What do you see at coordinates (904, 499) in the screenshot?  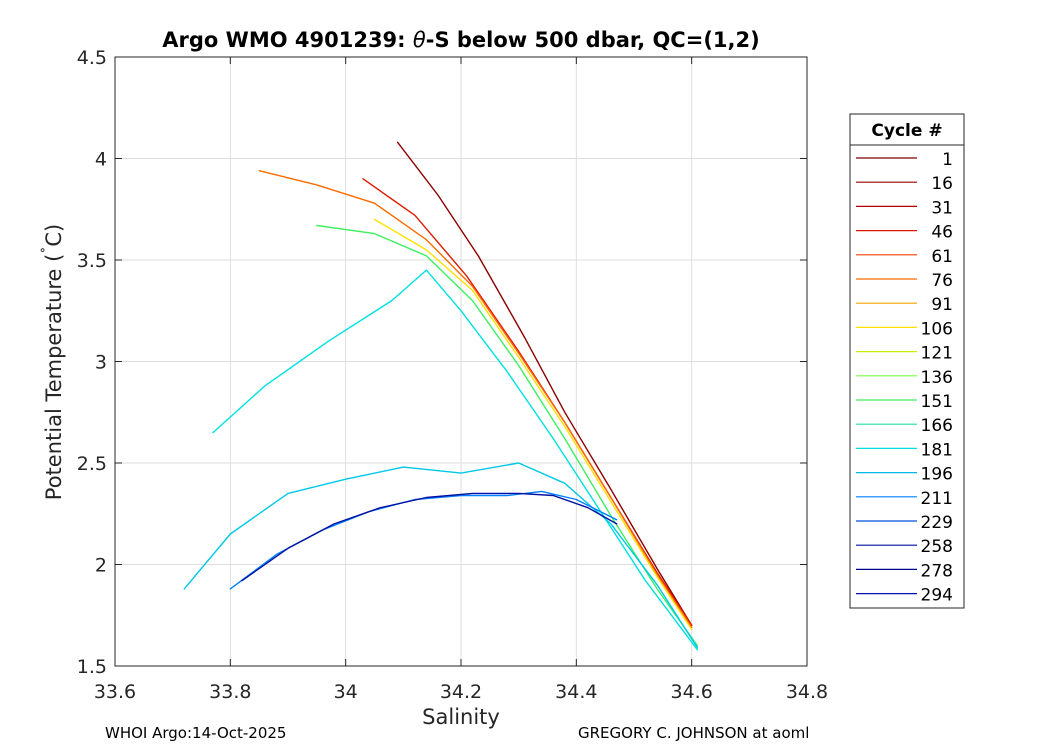 I see `legend-item: 211` at bounding box center [904, 499].